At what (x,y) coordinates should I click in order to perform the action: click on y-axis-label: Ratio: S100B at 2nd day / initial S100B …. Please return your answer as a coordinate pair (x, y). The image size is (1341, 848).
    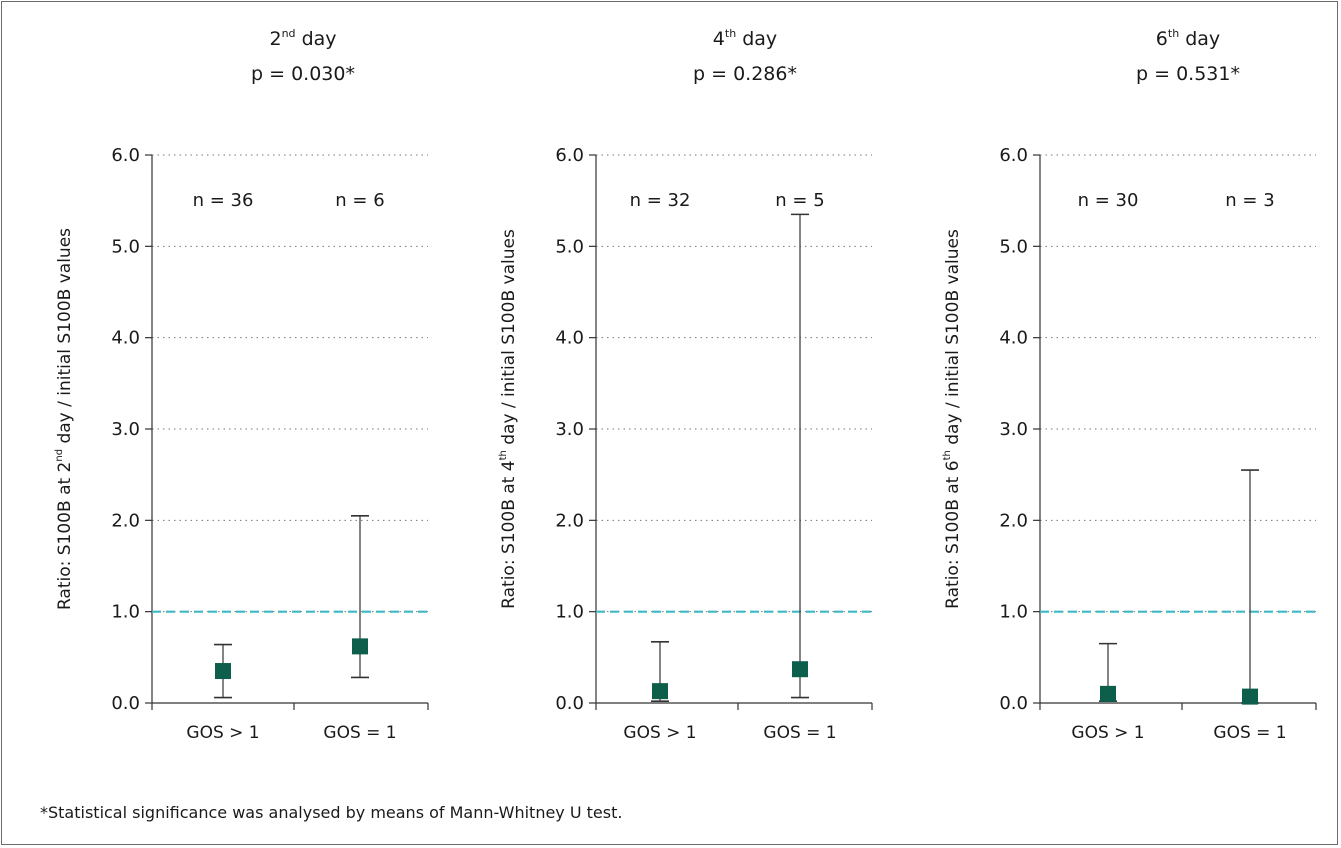
    Looking at the image, I should click on (64, 419).